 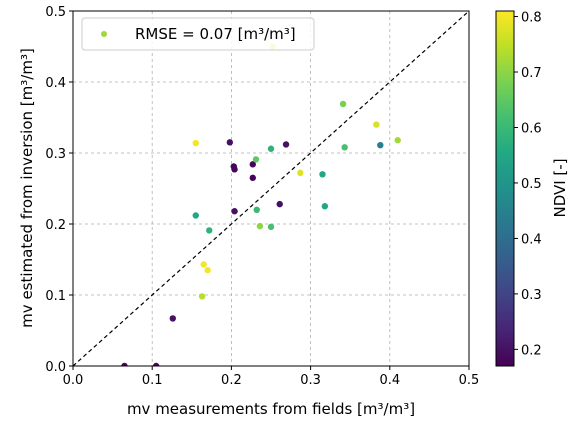 I want to click on legend-label: RMSE = 0.07 [m³/m³], so click(x=215, y=34).